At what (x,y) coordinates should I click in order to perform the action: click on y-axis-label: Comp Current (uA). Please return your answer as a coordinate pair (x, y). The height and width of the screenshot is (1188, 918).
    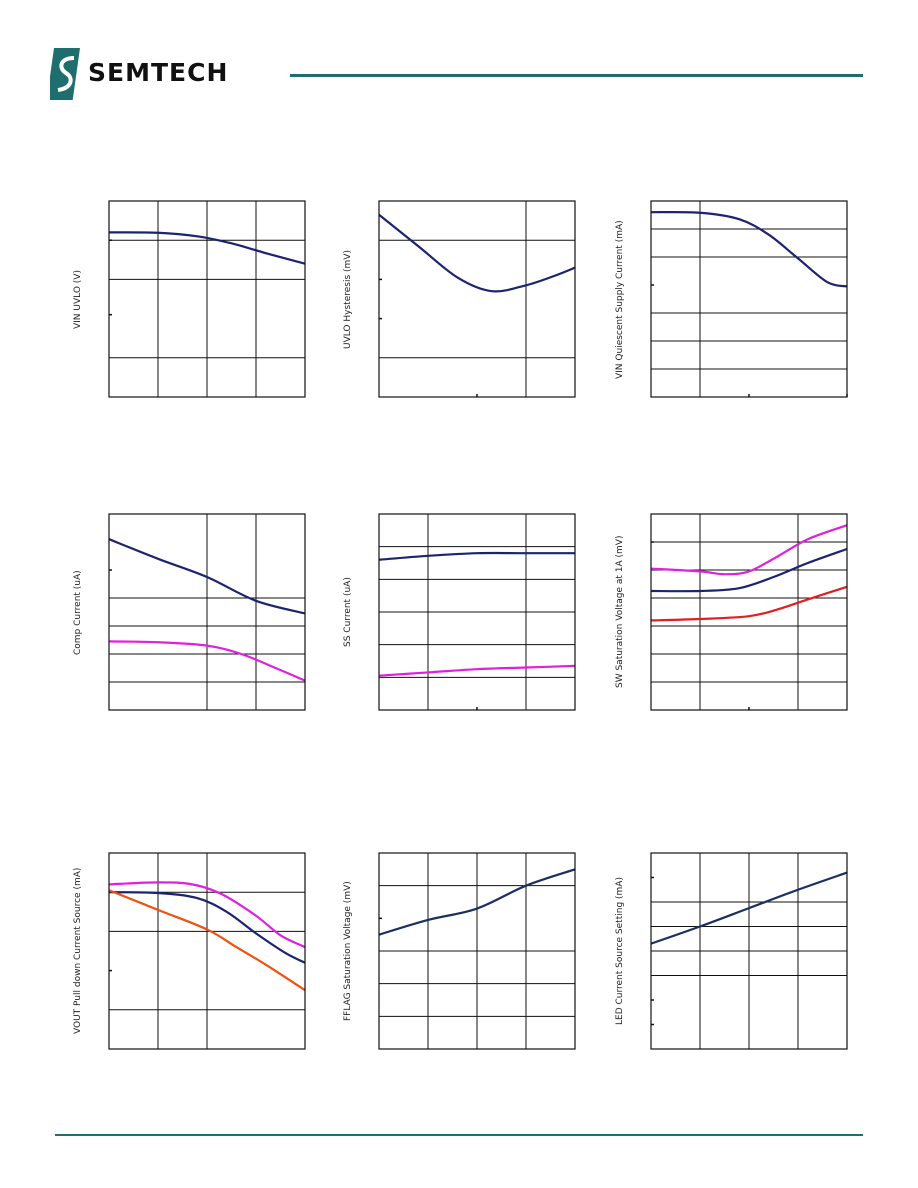
    Looking at the image, I should click on (78, 612).